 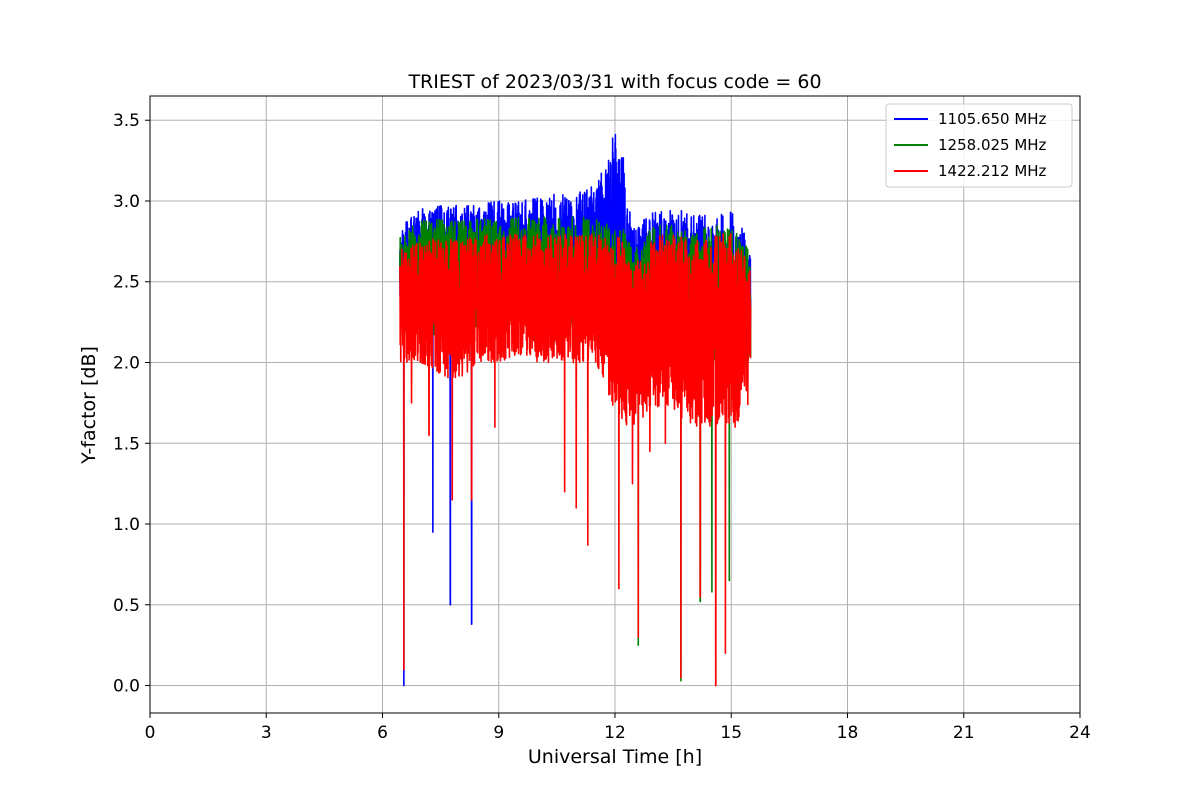 What do you see at coordinates (964, 733) in the screenshot?
I see `x-tick-label: 21` at bounding box center [964, 733].